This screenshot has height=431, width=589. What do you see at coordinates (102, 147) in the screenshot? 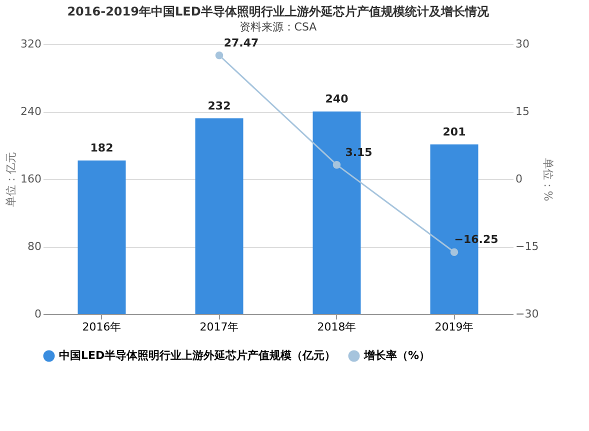
I see `data-label: 182` at bounding box center [102, 147].